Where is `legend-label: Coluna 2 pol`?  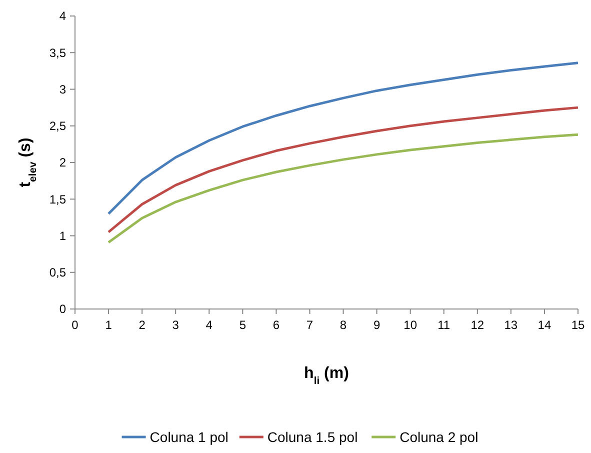 legend-label: Coluna 2 pol is located at coordinates (439, 436).